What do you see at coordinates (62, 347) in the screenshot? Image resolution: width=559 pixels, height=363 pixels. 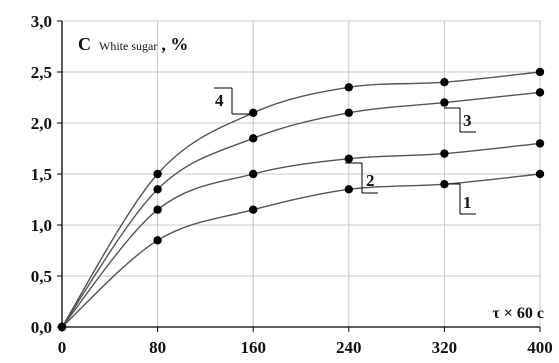 I see `x-tick-label: 0` at bounding box center [62, 347].